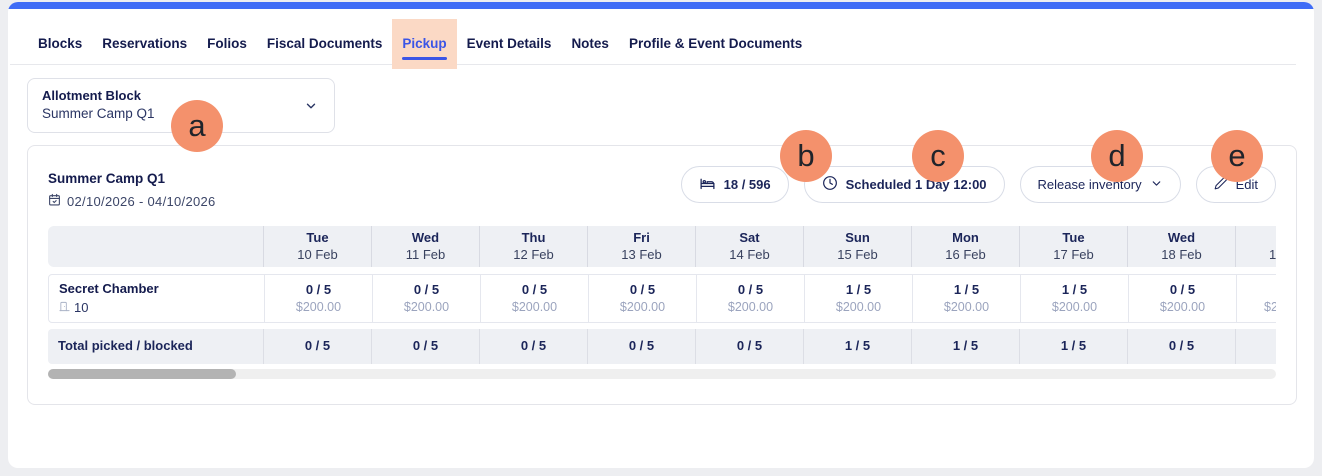 This screenshot has height=476, width=1322. What do you see at coordinates (317, 246) in the screenshot?
I see `table-header-col: Tue 10 Feb` at bounding box center [317, 246].